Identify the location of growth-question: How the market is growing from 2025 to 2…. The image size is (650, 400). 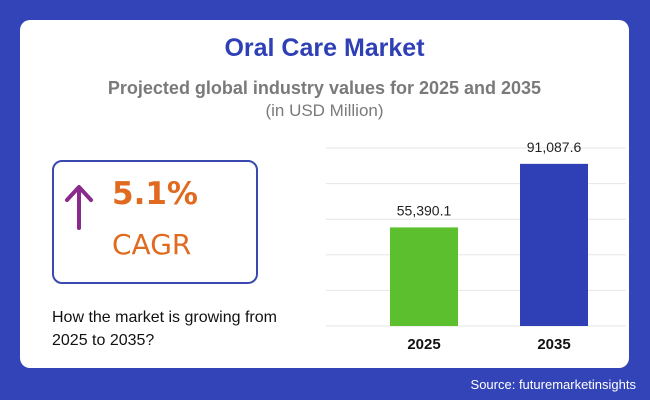
(164, 329).